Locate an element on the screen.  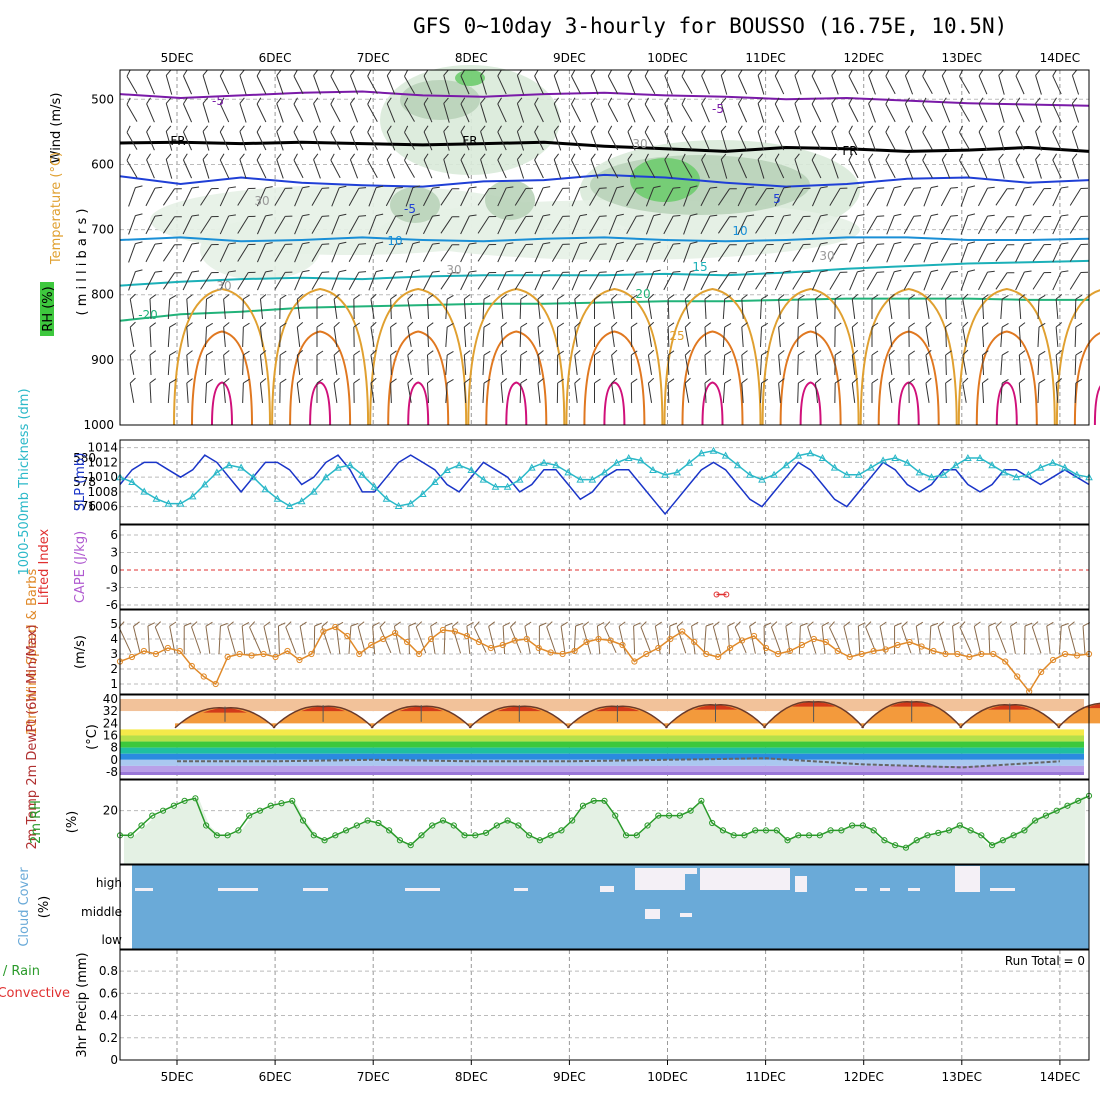
rh-label: 30 is located at coordinates (826, 256).